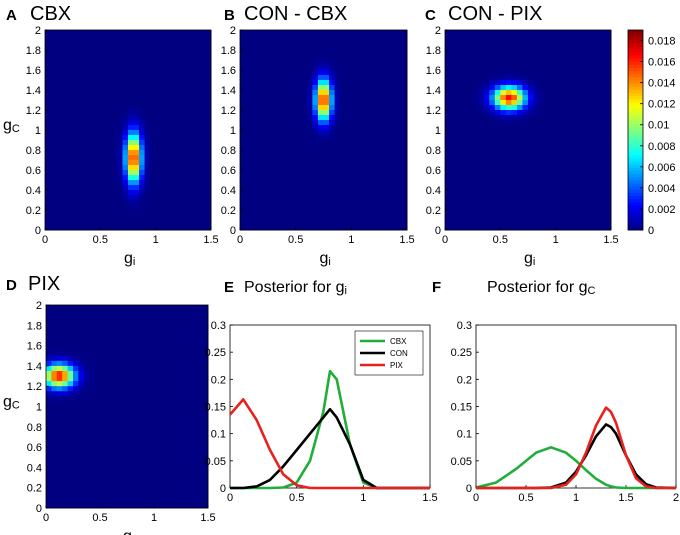  I want to click on panel-a-y-axis-label-main: g, so click(7, 125).